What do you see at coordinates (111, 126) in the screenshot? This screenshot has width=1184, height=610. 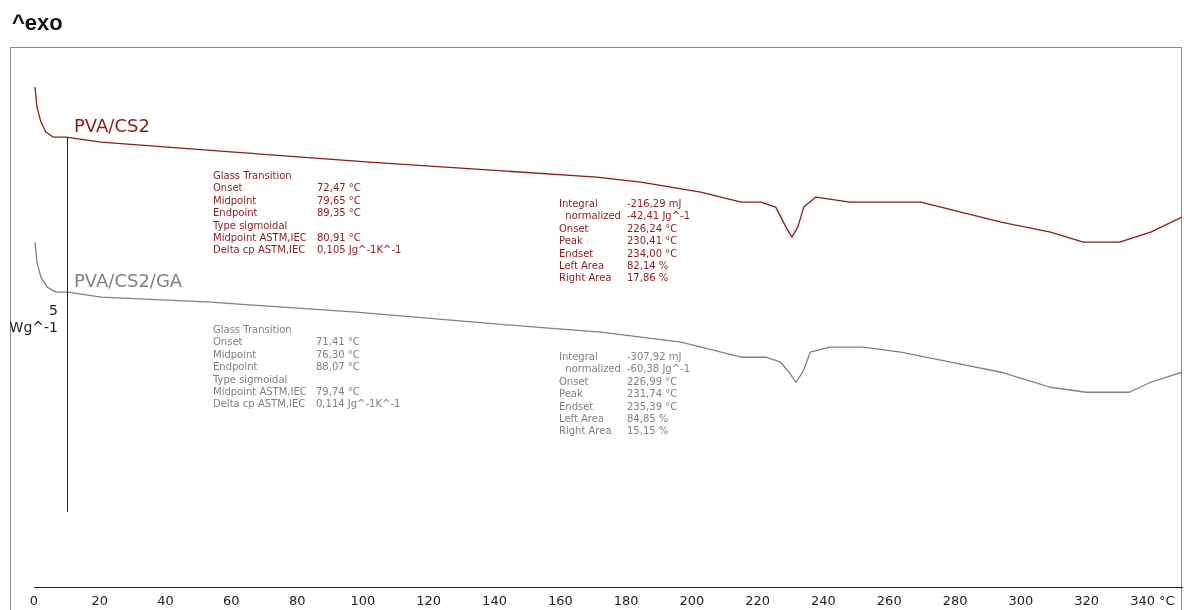 I see `series-label: PVA/CS2` at bounding box center [111, 126].